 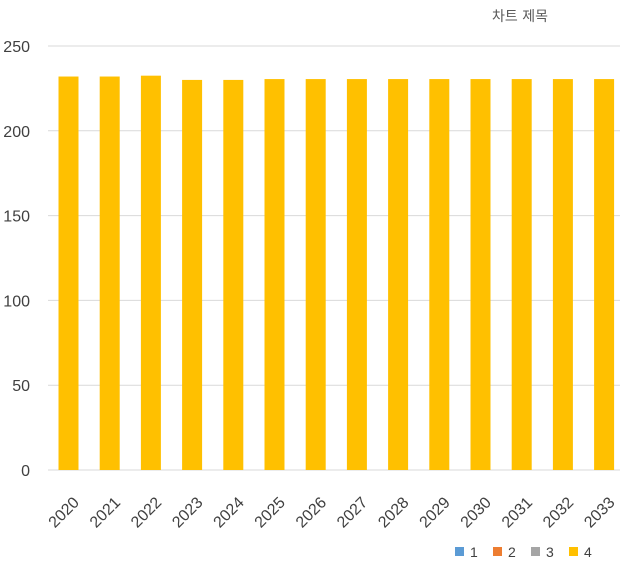 I want to click on legend-label: 2, so click(x=512, y=552).